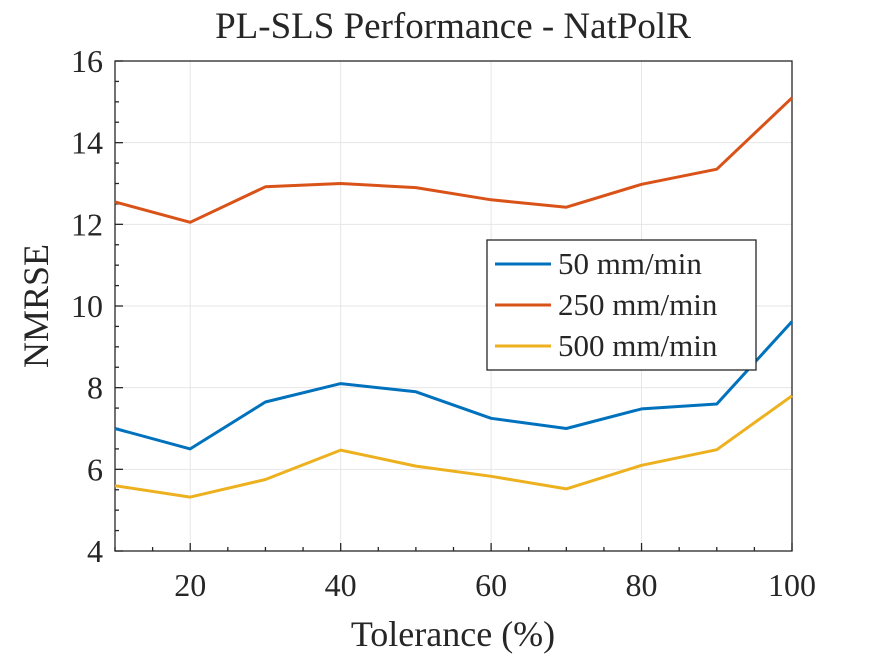 This screenshot has width=875, height=656. What do you see at coordinates (95, 551) in the screenshot?
I see `y-tick-label: 4` at bounding box center [95, 551].